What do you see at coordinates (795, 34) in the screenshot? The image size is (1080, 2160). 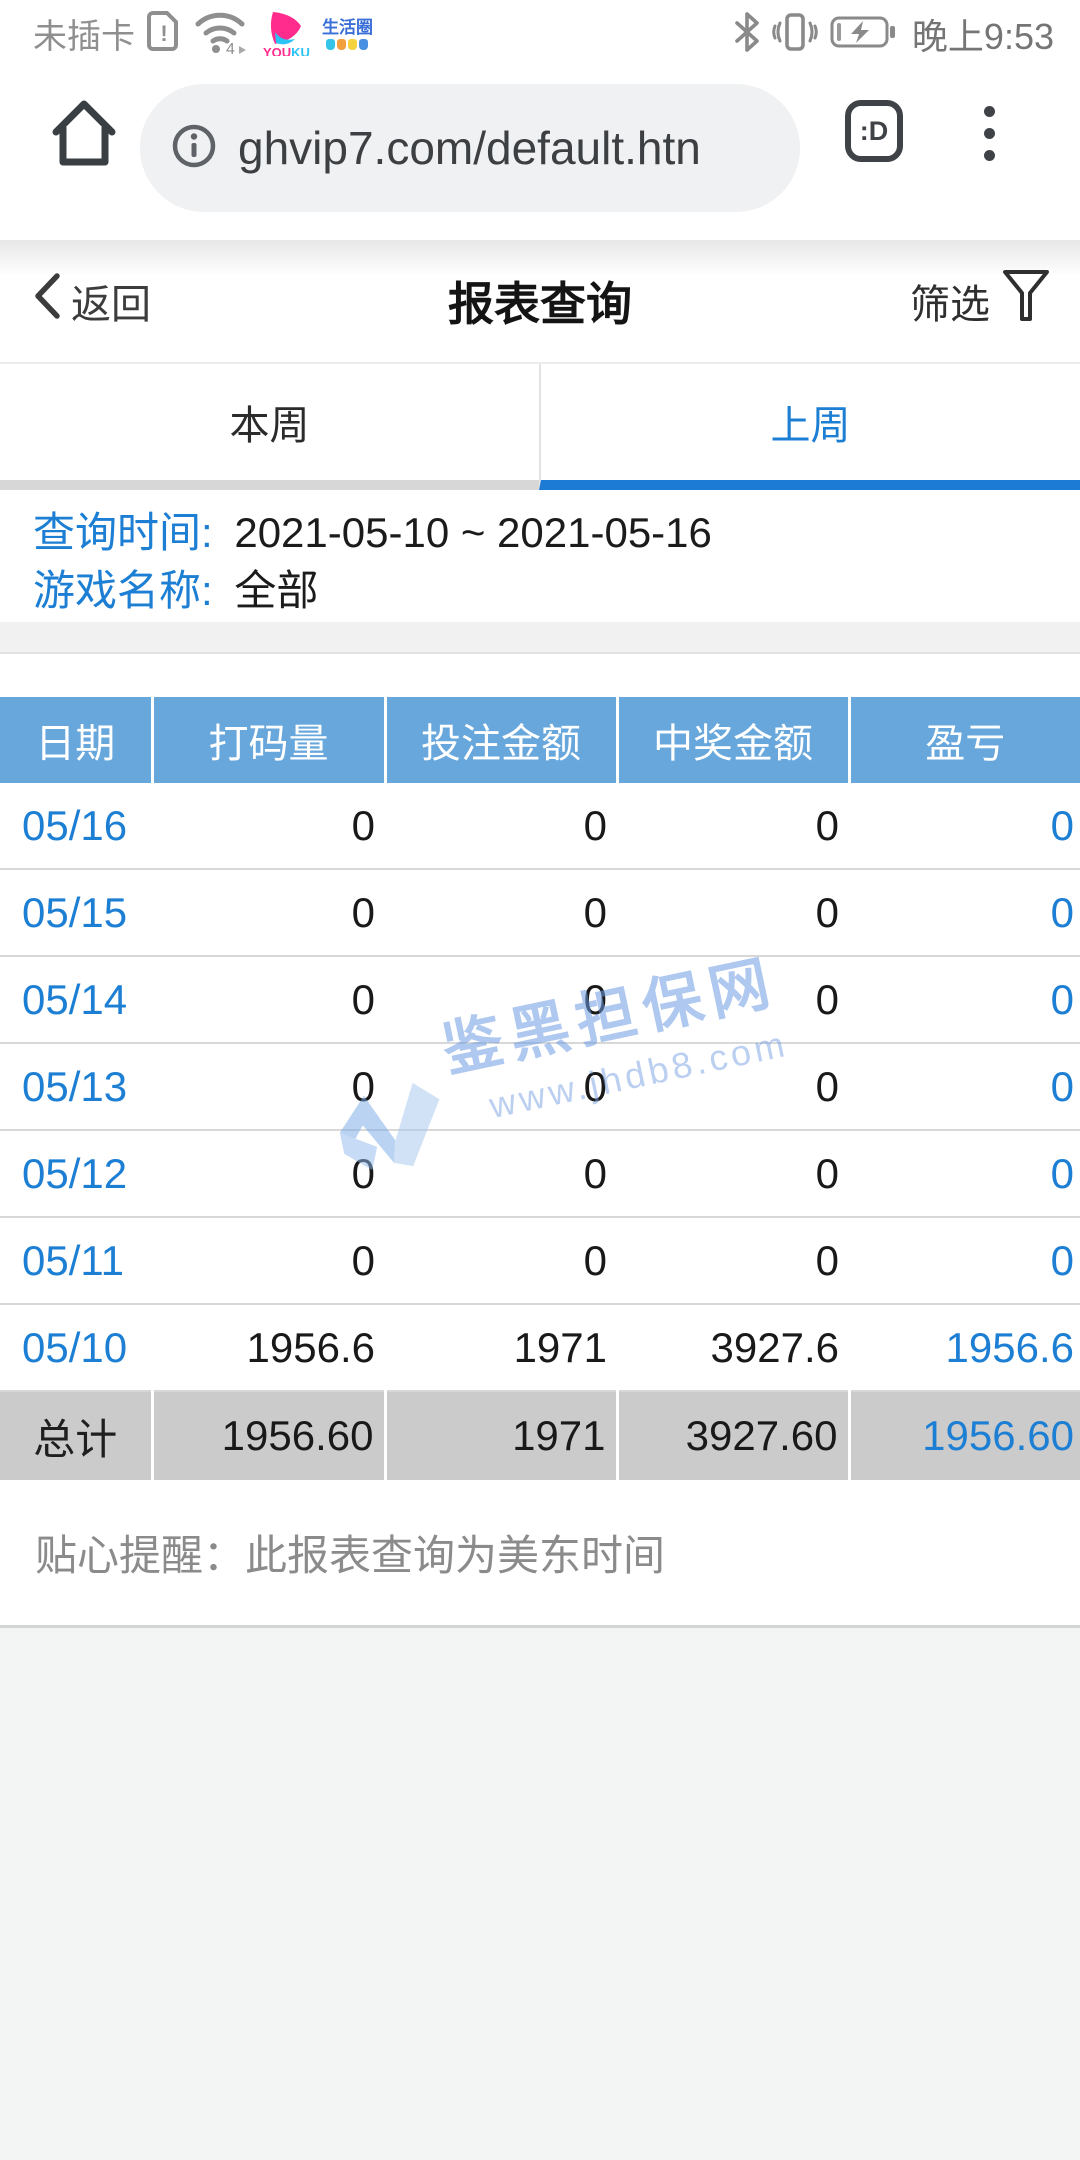 I see `vibrate-icon` at bounding box center [795, 34].